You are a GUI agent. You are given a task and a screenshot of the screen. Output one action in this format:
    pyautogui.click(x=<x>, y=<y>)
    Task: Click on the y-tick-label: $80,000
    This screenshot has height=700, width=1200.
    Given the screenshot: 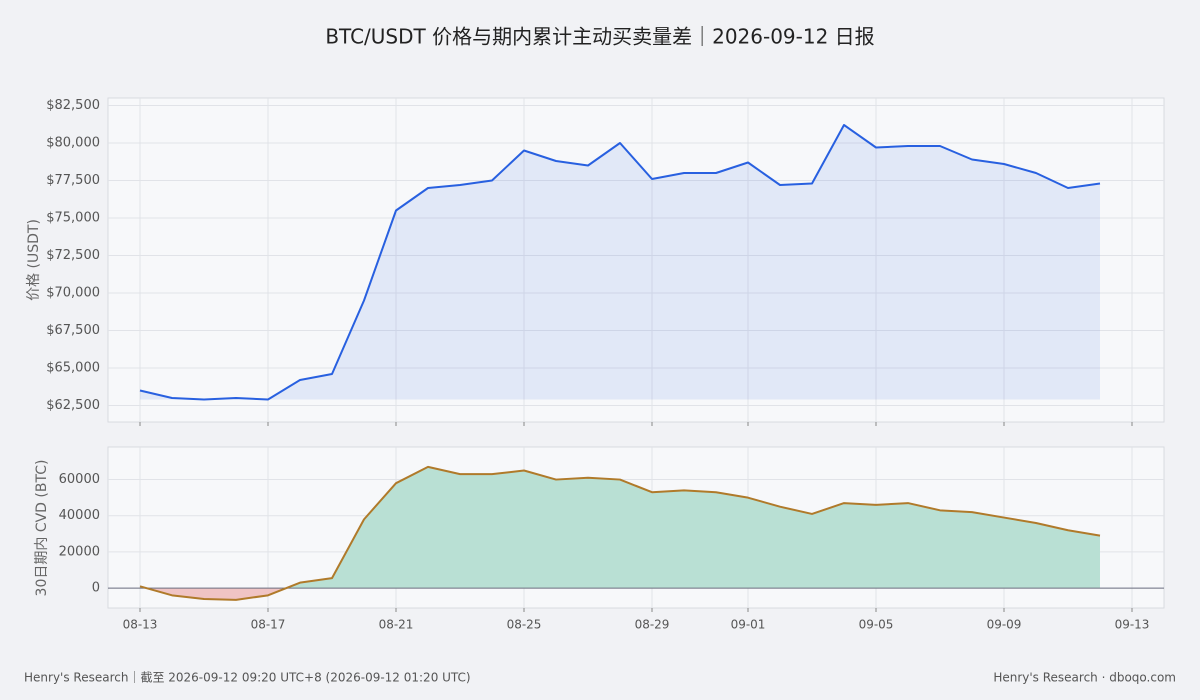 What is the action you would take?
    pyautogui.click(x=73, y=143)
    